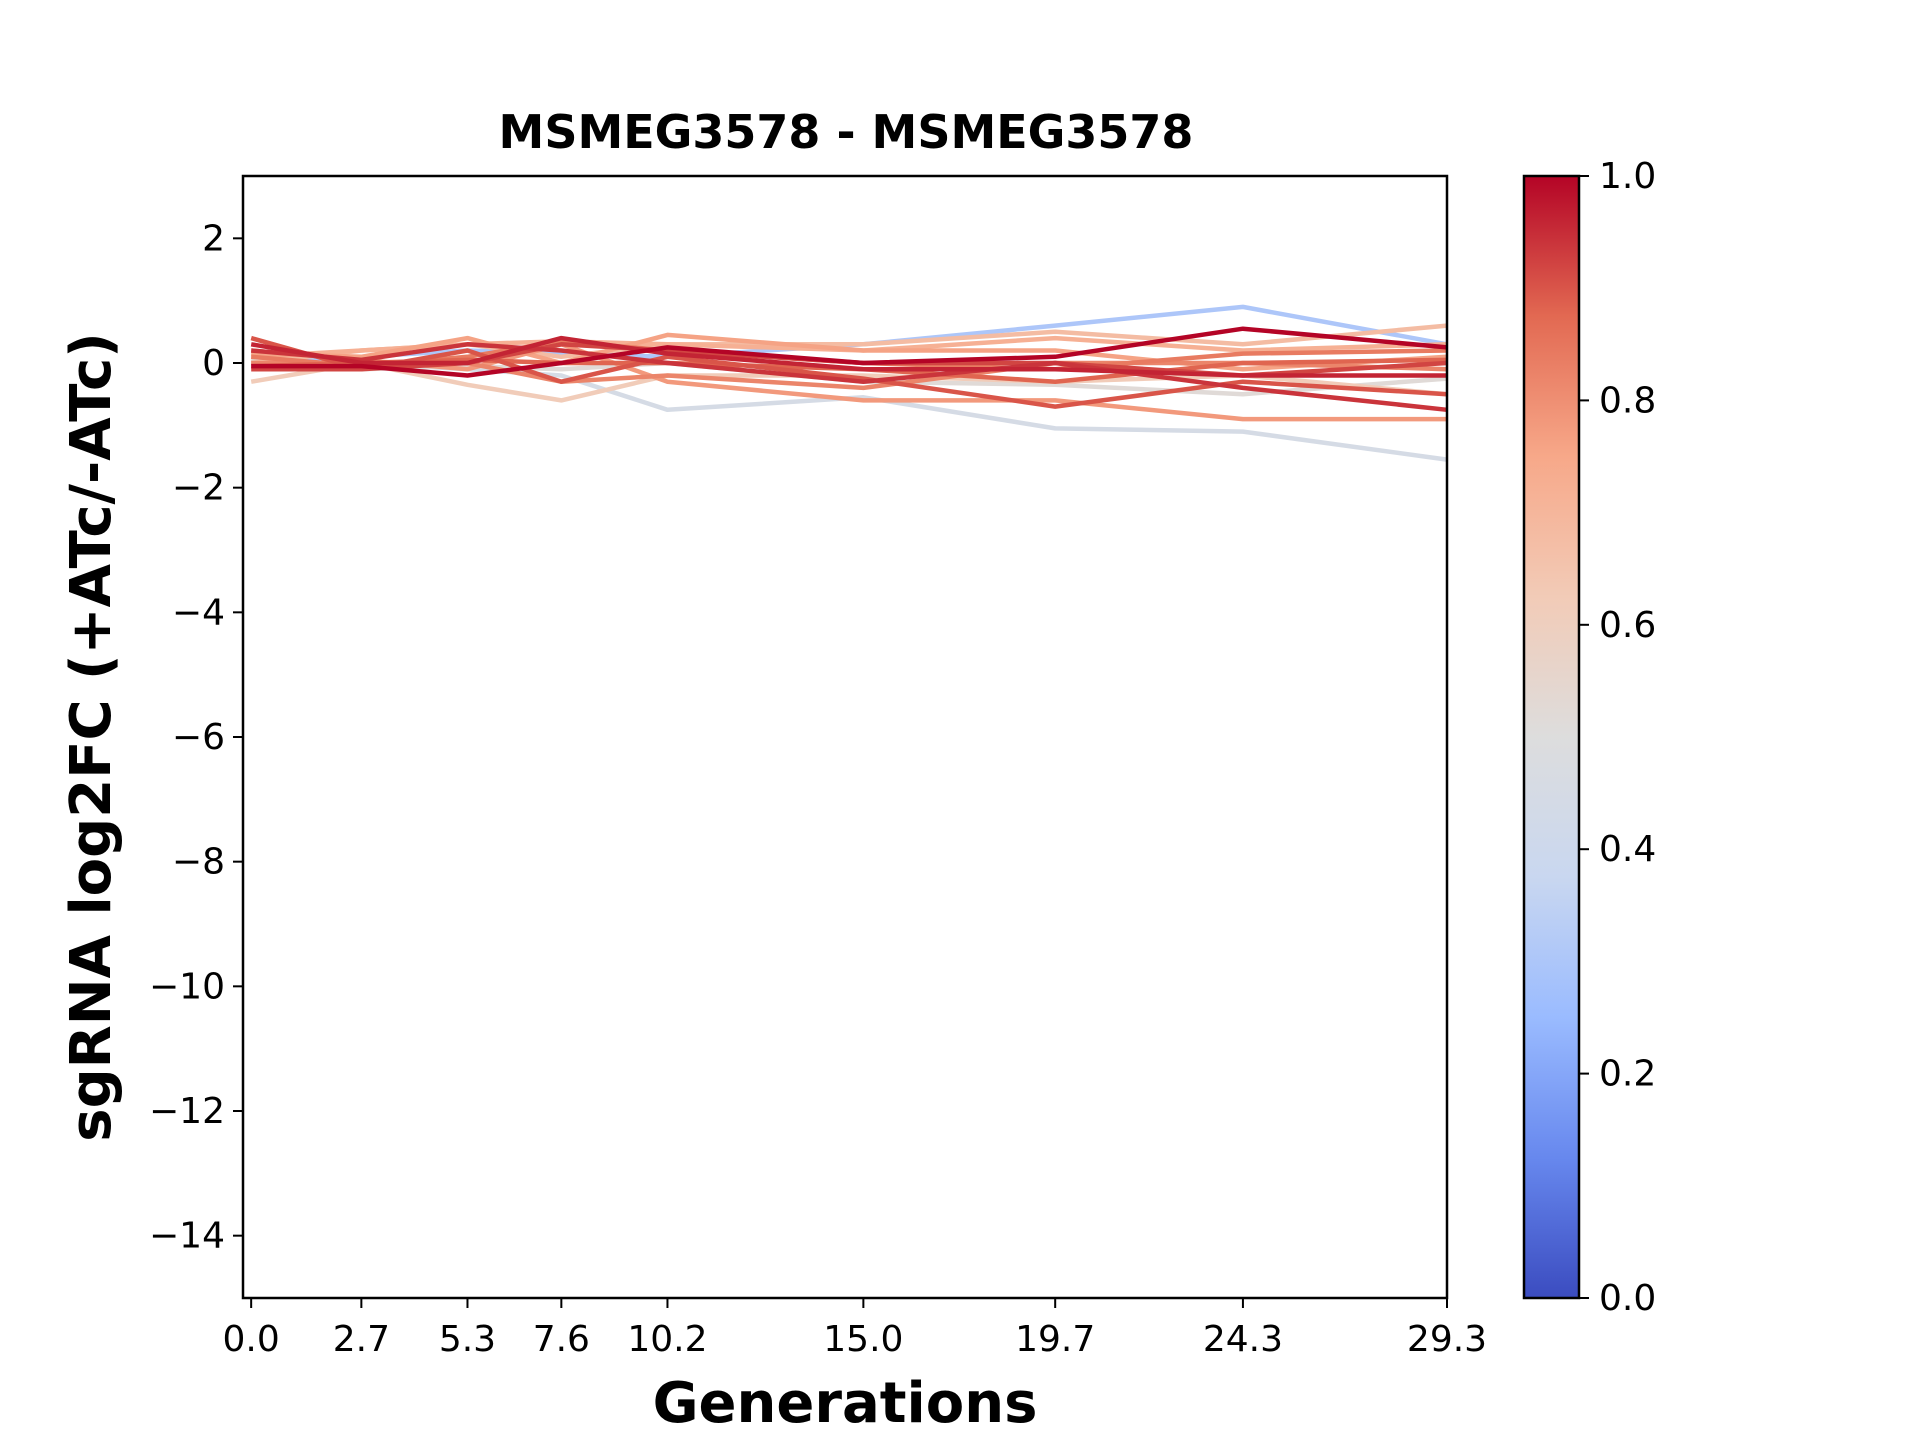  What do you see at coordinates (667, 1339) in the screenshot?
I see `x-tick-label: 10.2` at bounding box center [667, 1339].